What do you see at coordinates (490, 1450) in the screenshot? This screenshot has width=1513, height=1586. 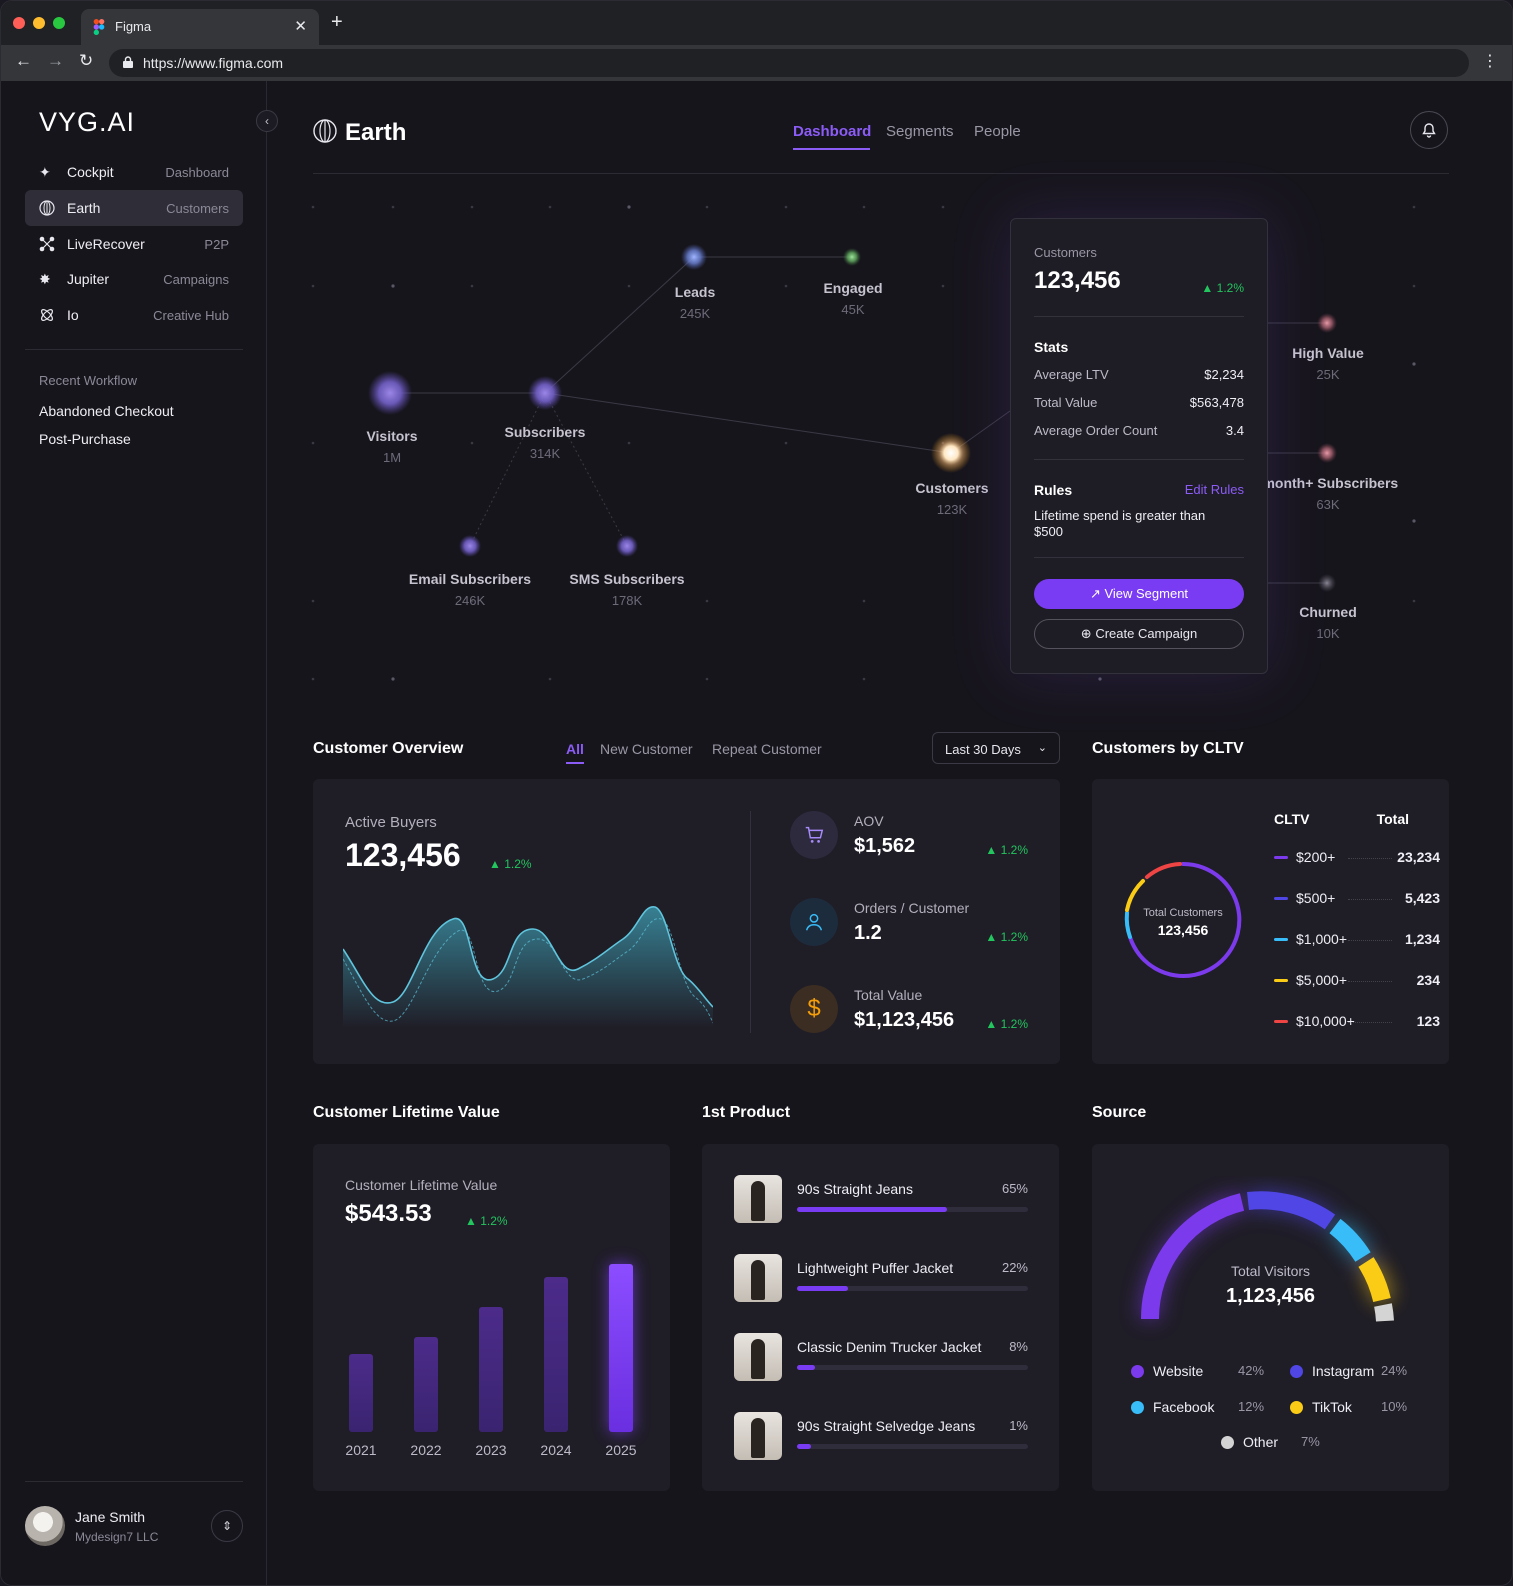 I see `x-tick-label: 2023` at bounding box center [490, 1450].